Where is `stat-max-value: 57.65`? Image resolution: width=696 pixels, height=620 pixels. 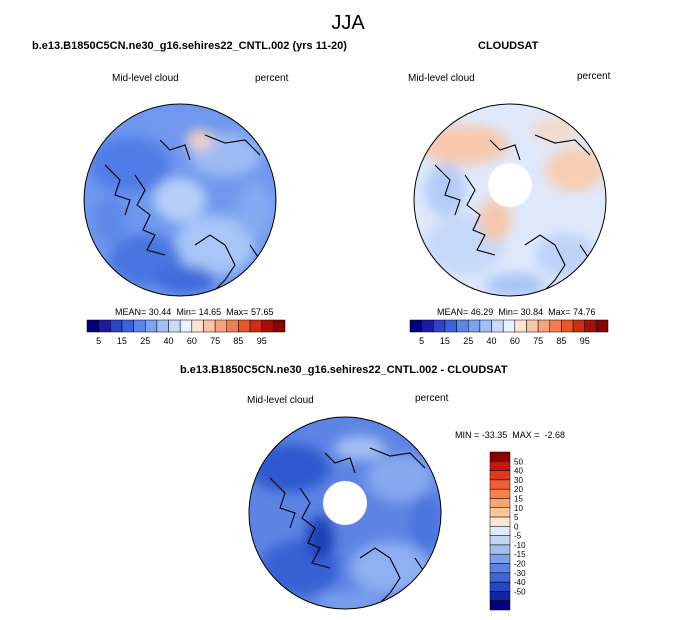
stat-max-value: 57.65 is located at coordinates (262, 312).